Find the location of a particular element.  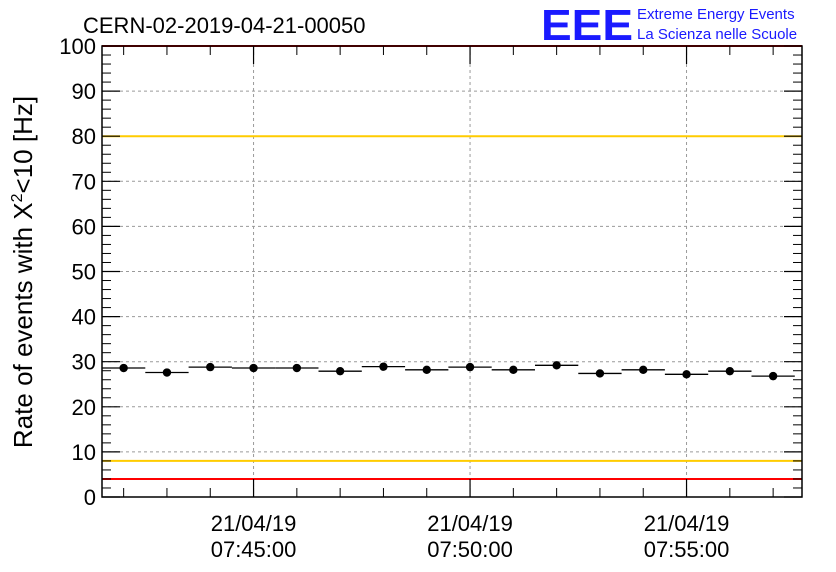

data-points is located at coordinates (448, 371).